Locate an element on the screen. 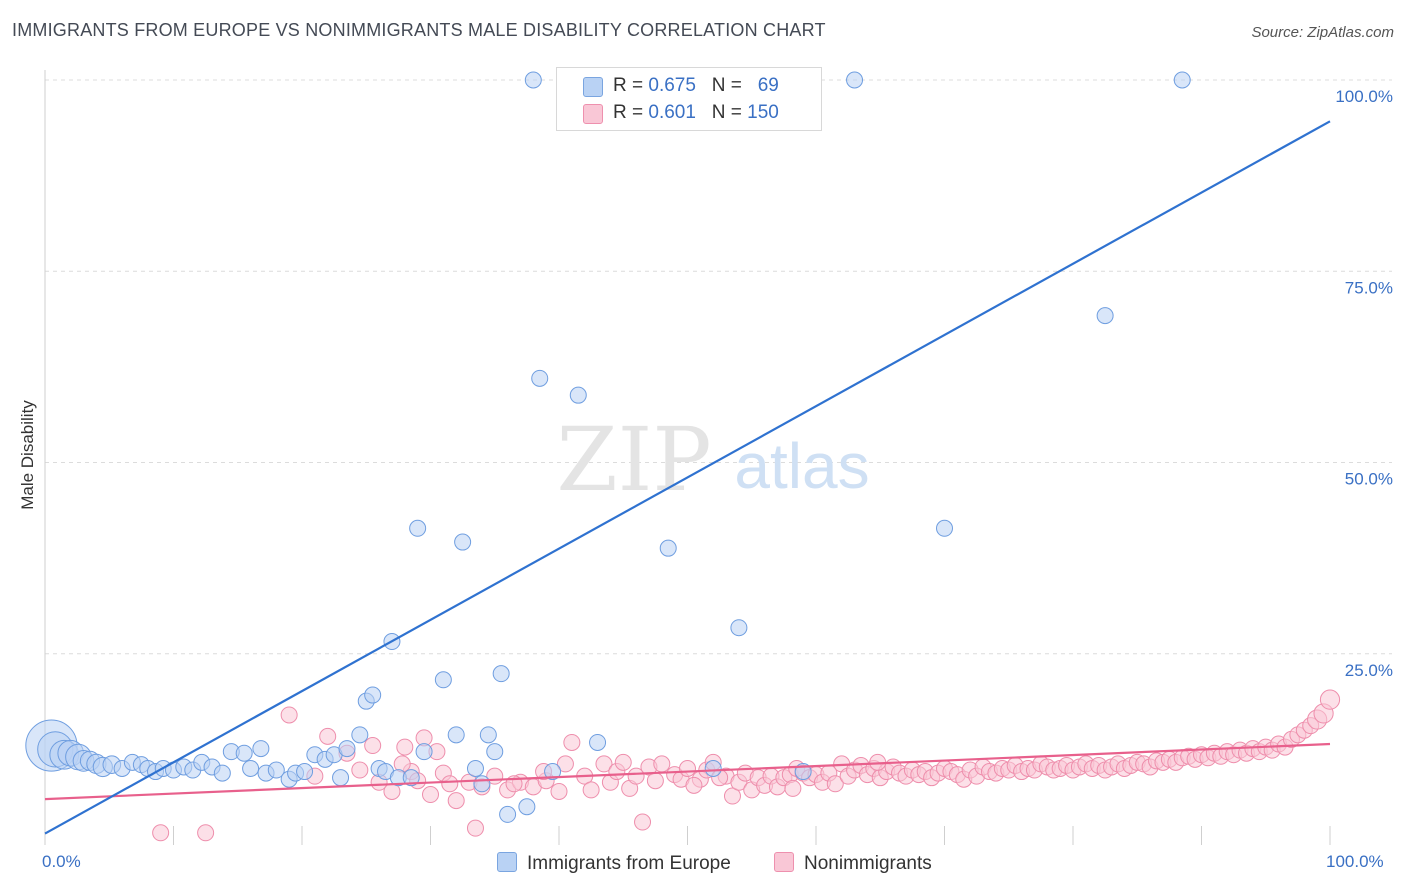 The width and height of the screenshot is (1406, 892). legend-text: R = 0.675 N = 69 is located at coordinates (696, 86).